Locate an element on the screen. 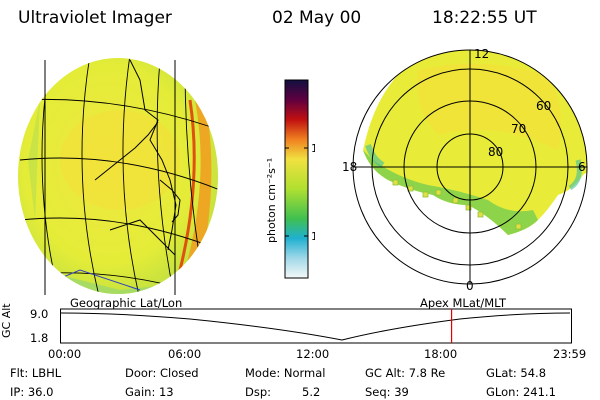 This screenshot has height=400, width=600. left-panel-title: Geographic Lat/Lon is located at coordinates (126, 303).